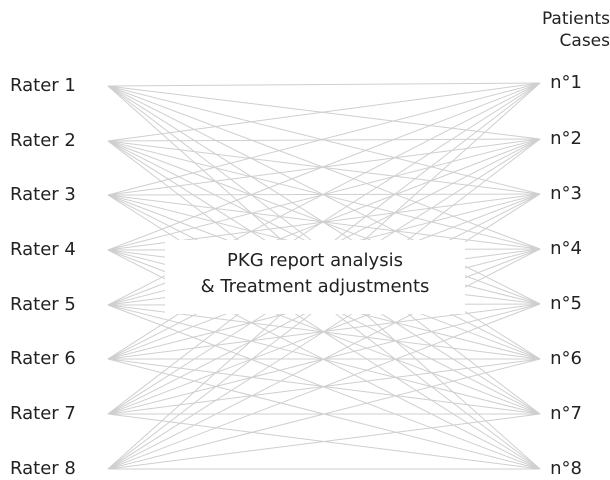 The width and height of the screenshot is (610, 480). I want to click on rater-label: Rater 2, so click(43, 140).